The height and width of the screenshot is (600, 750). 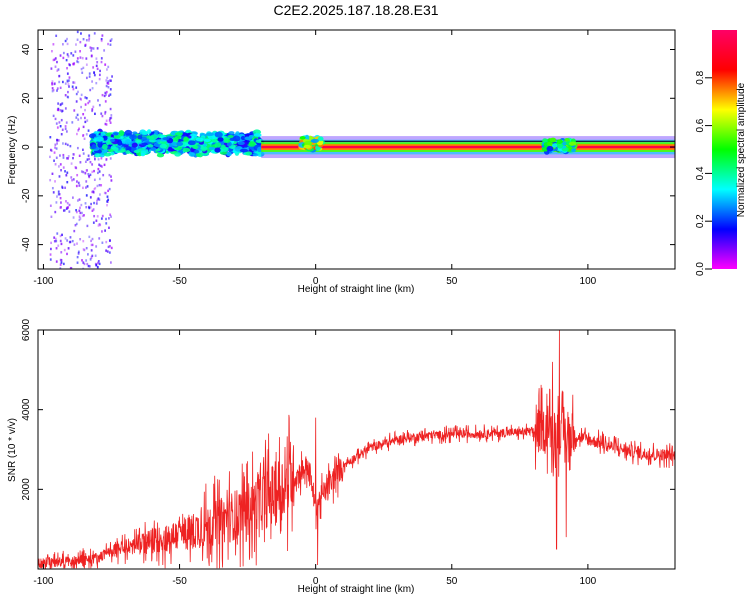 What do you see at coordinates (179, 581) in the screenshot?
I see `x-tick-label: -50` at bounding box center [179, 581].